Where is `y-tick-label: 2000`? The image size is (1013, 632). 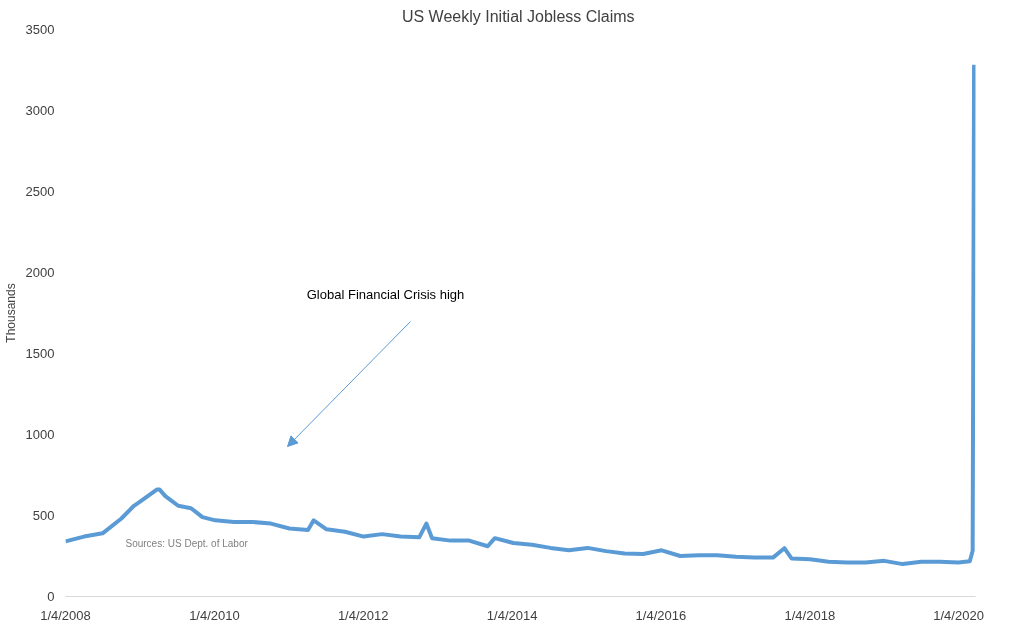 y-tick-label: 2000 is located at coordinates (40, 272).